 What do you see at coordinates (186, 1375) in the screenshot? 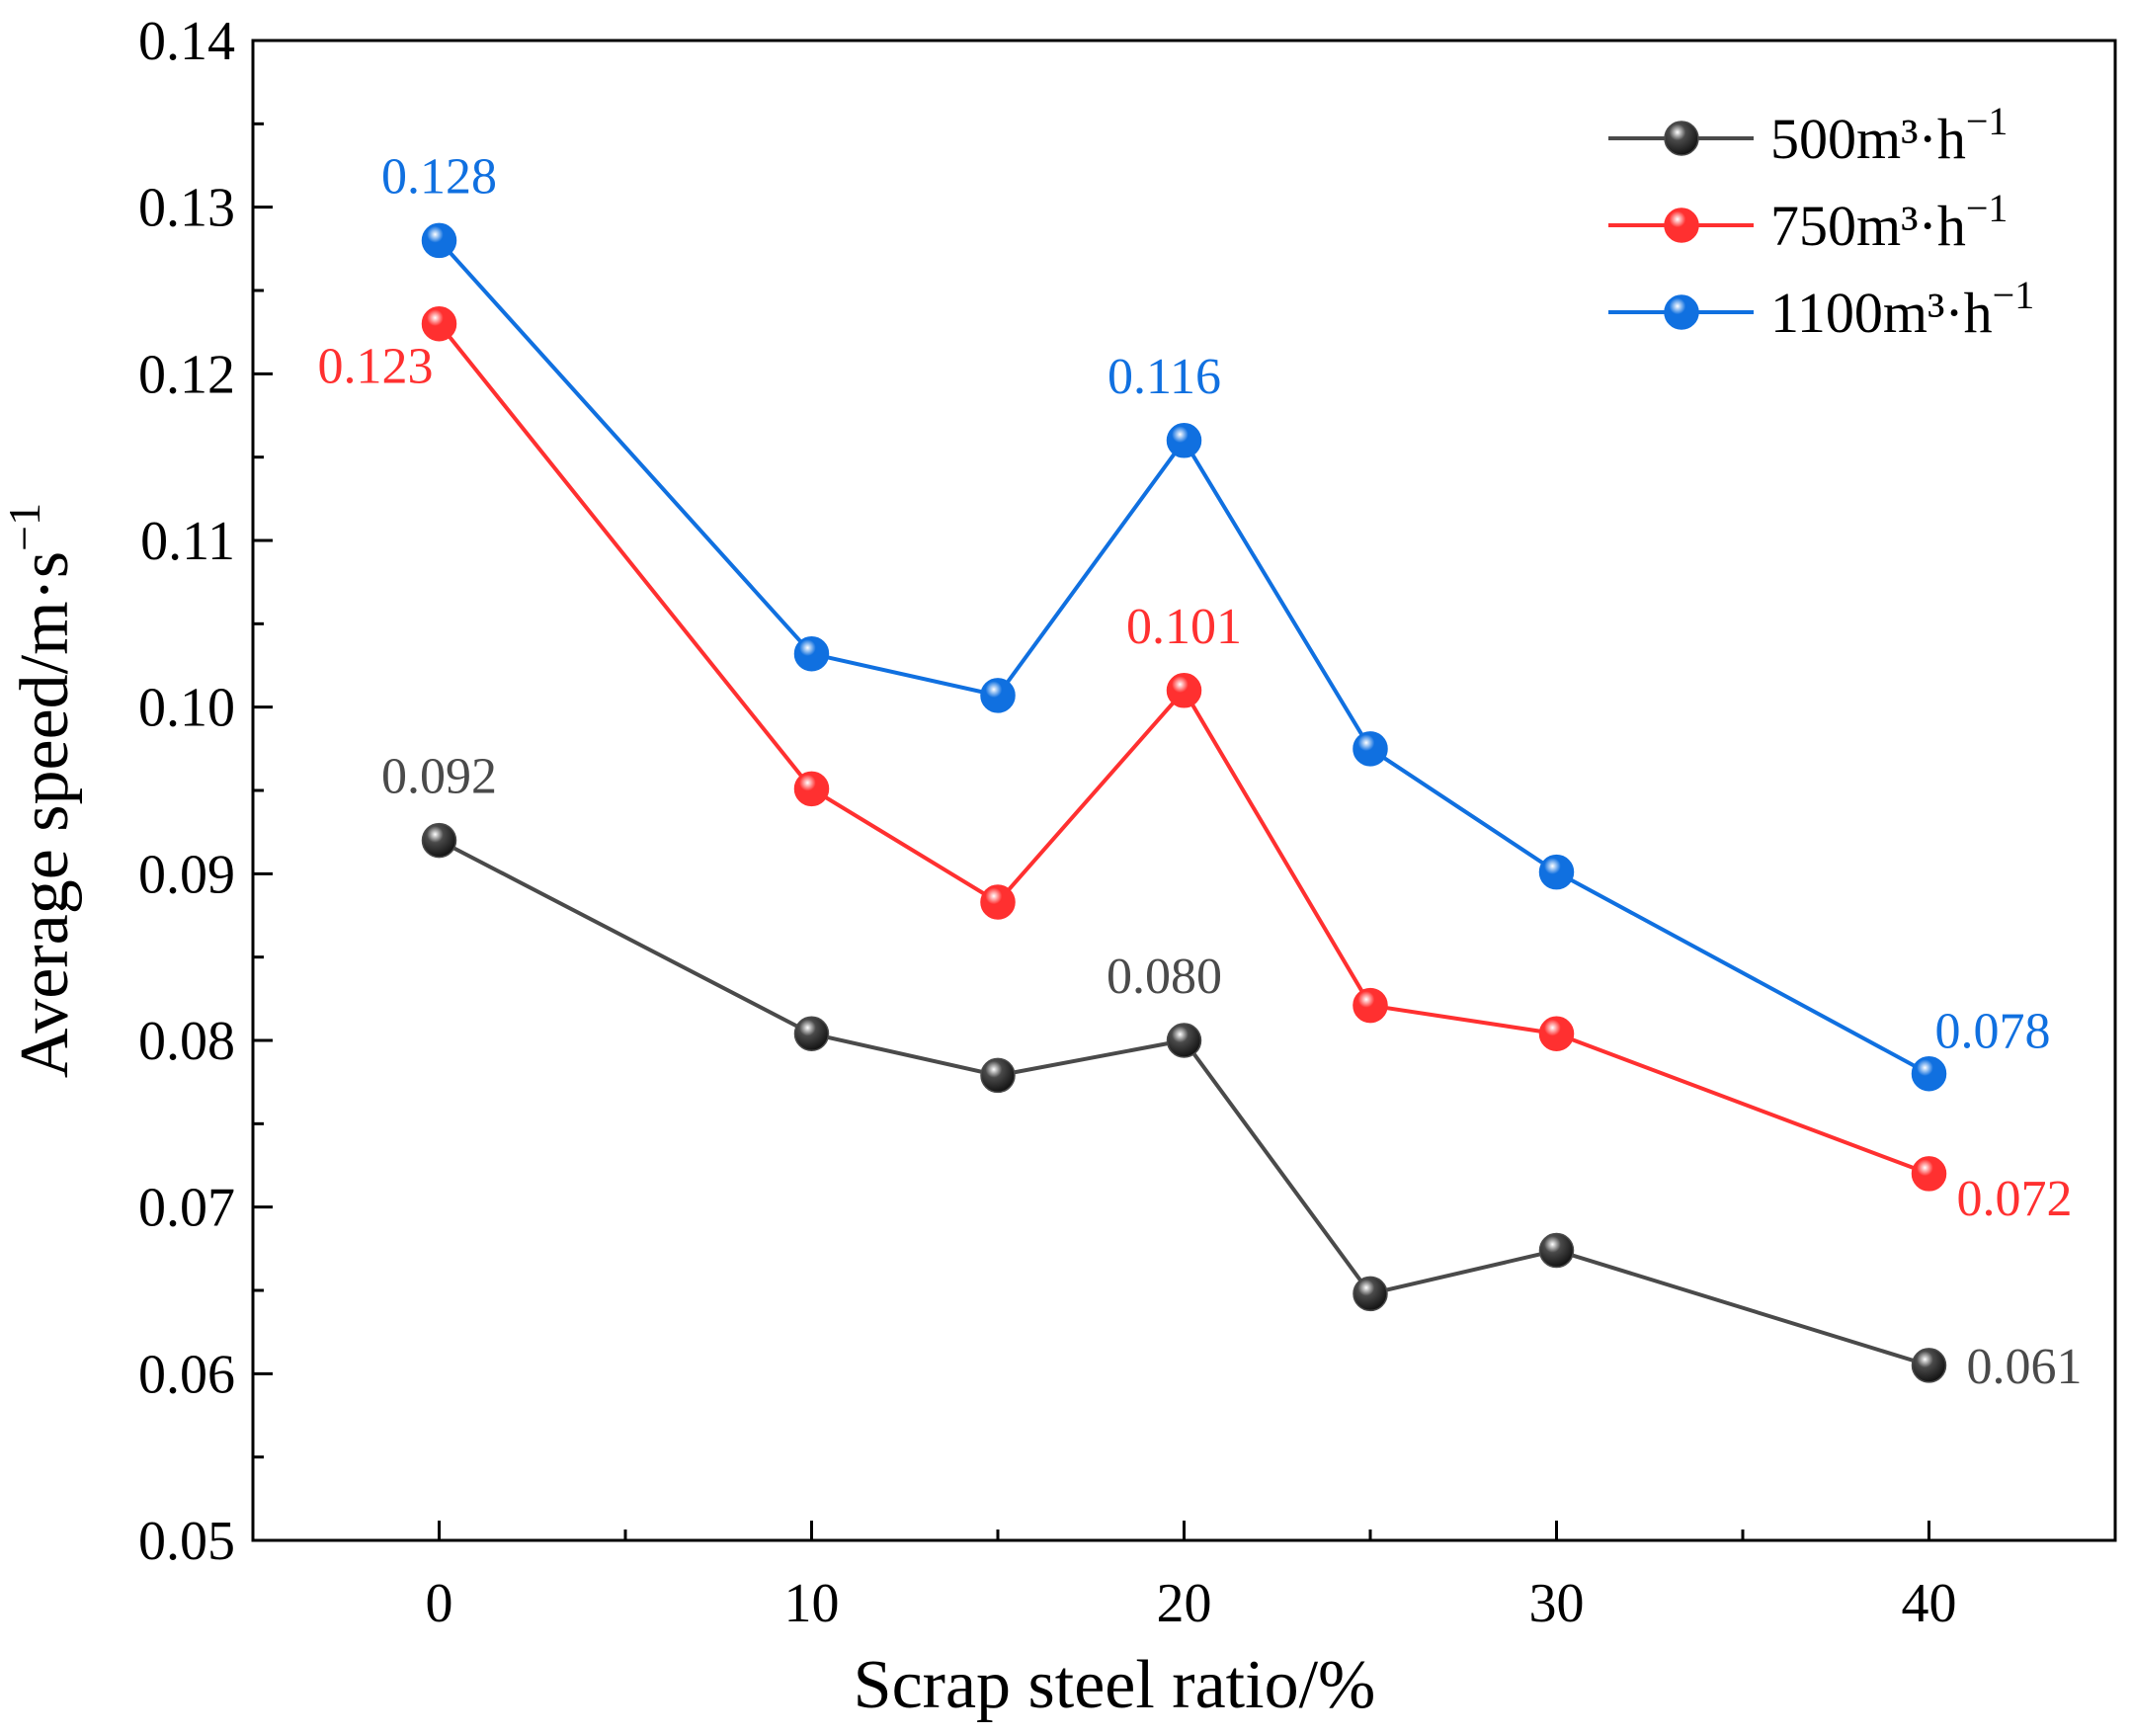
I see `y-tick-label: 0.06` at bounding box center [186, 1375].